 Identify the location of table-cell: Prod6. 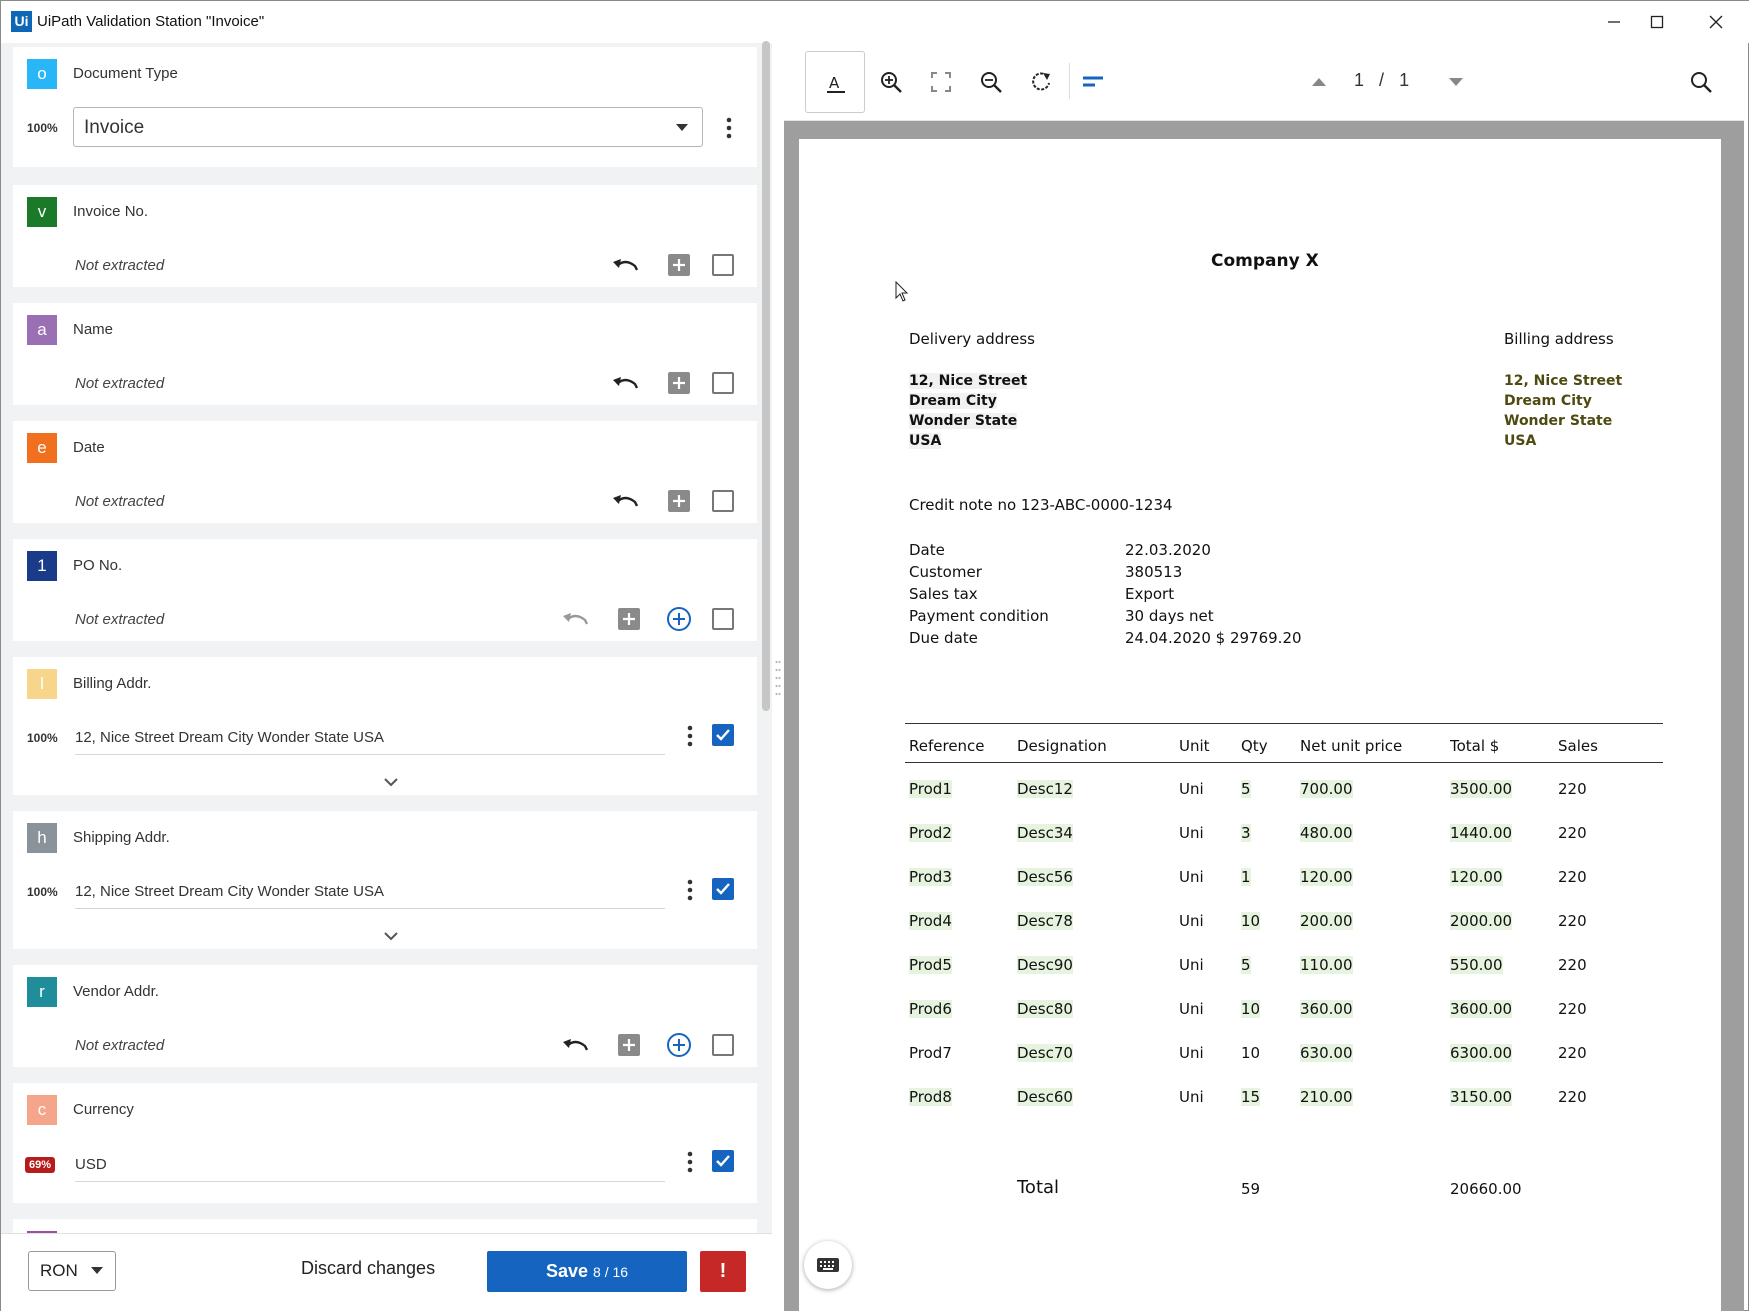
(930, 1009).